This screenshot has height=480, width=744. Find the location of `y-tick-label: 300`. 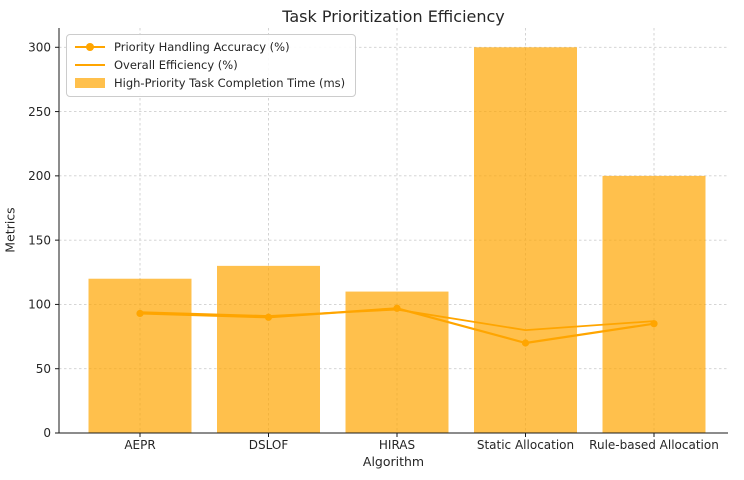

y-tick-label: 300 is located at coordinates (39, 47).